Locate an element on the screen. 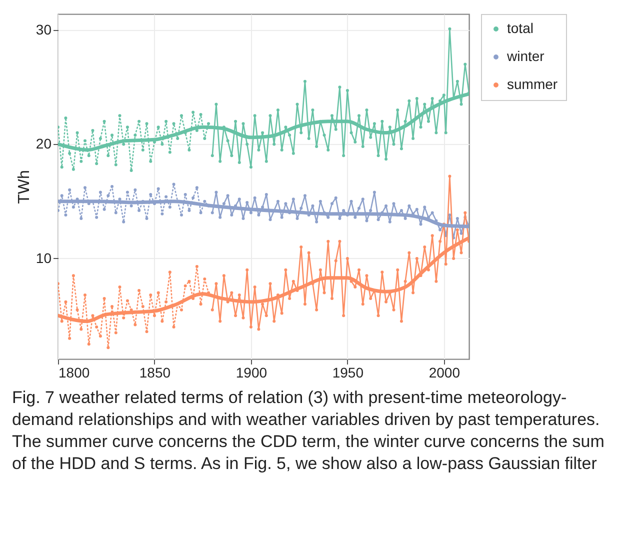  x-tick-label: 1950 is located at coordinates (348, 372).